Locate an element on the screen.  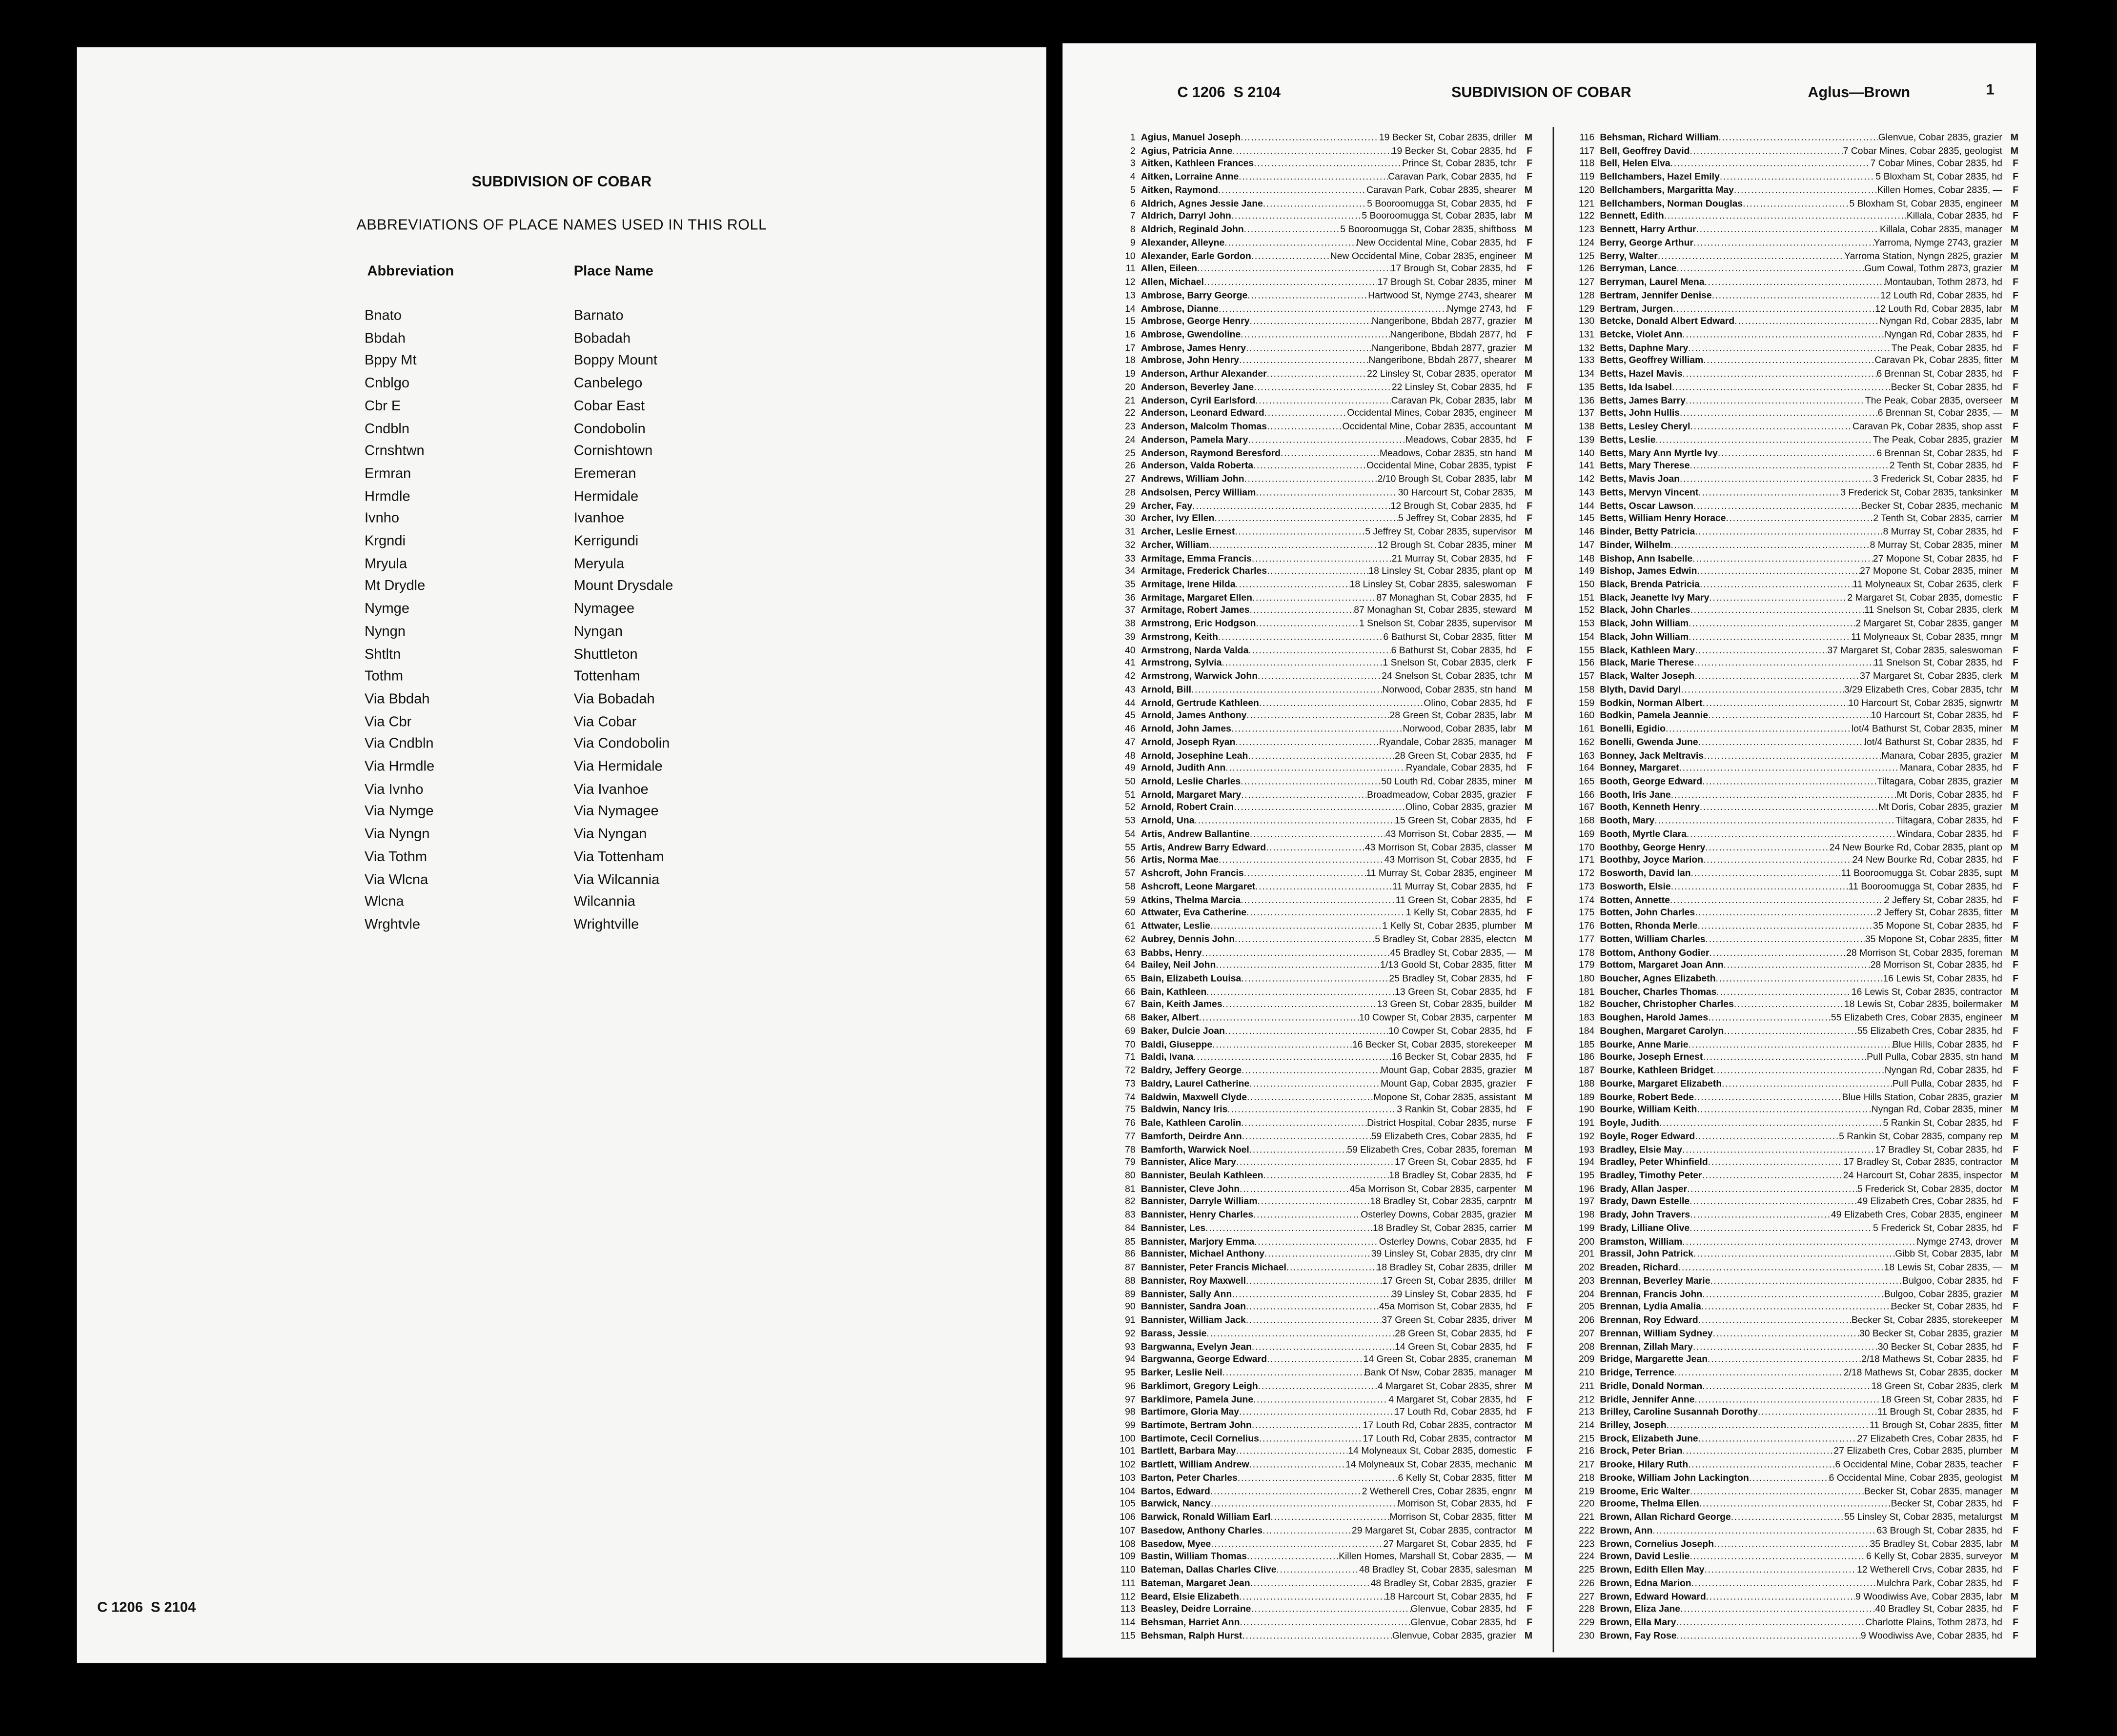
entry-number: 169 is located at coordinates (1587, 835).